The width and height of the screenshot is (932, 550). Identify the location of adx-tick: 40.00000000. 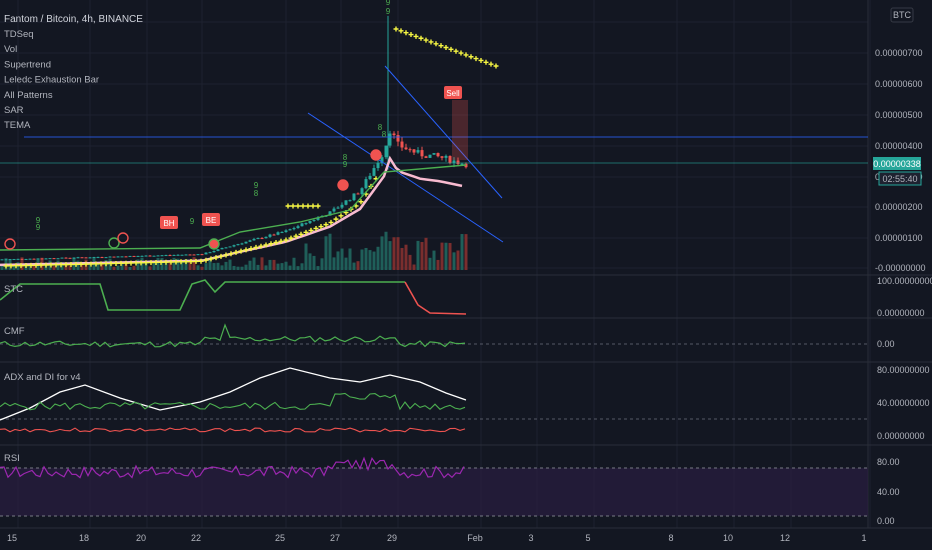
(903, 403).